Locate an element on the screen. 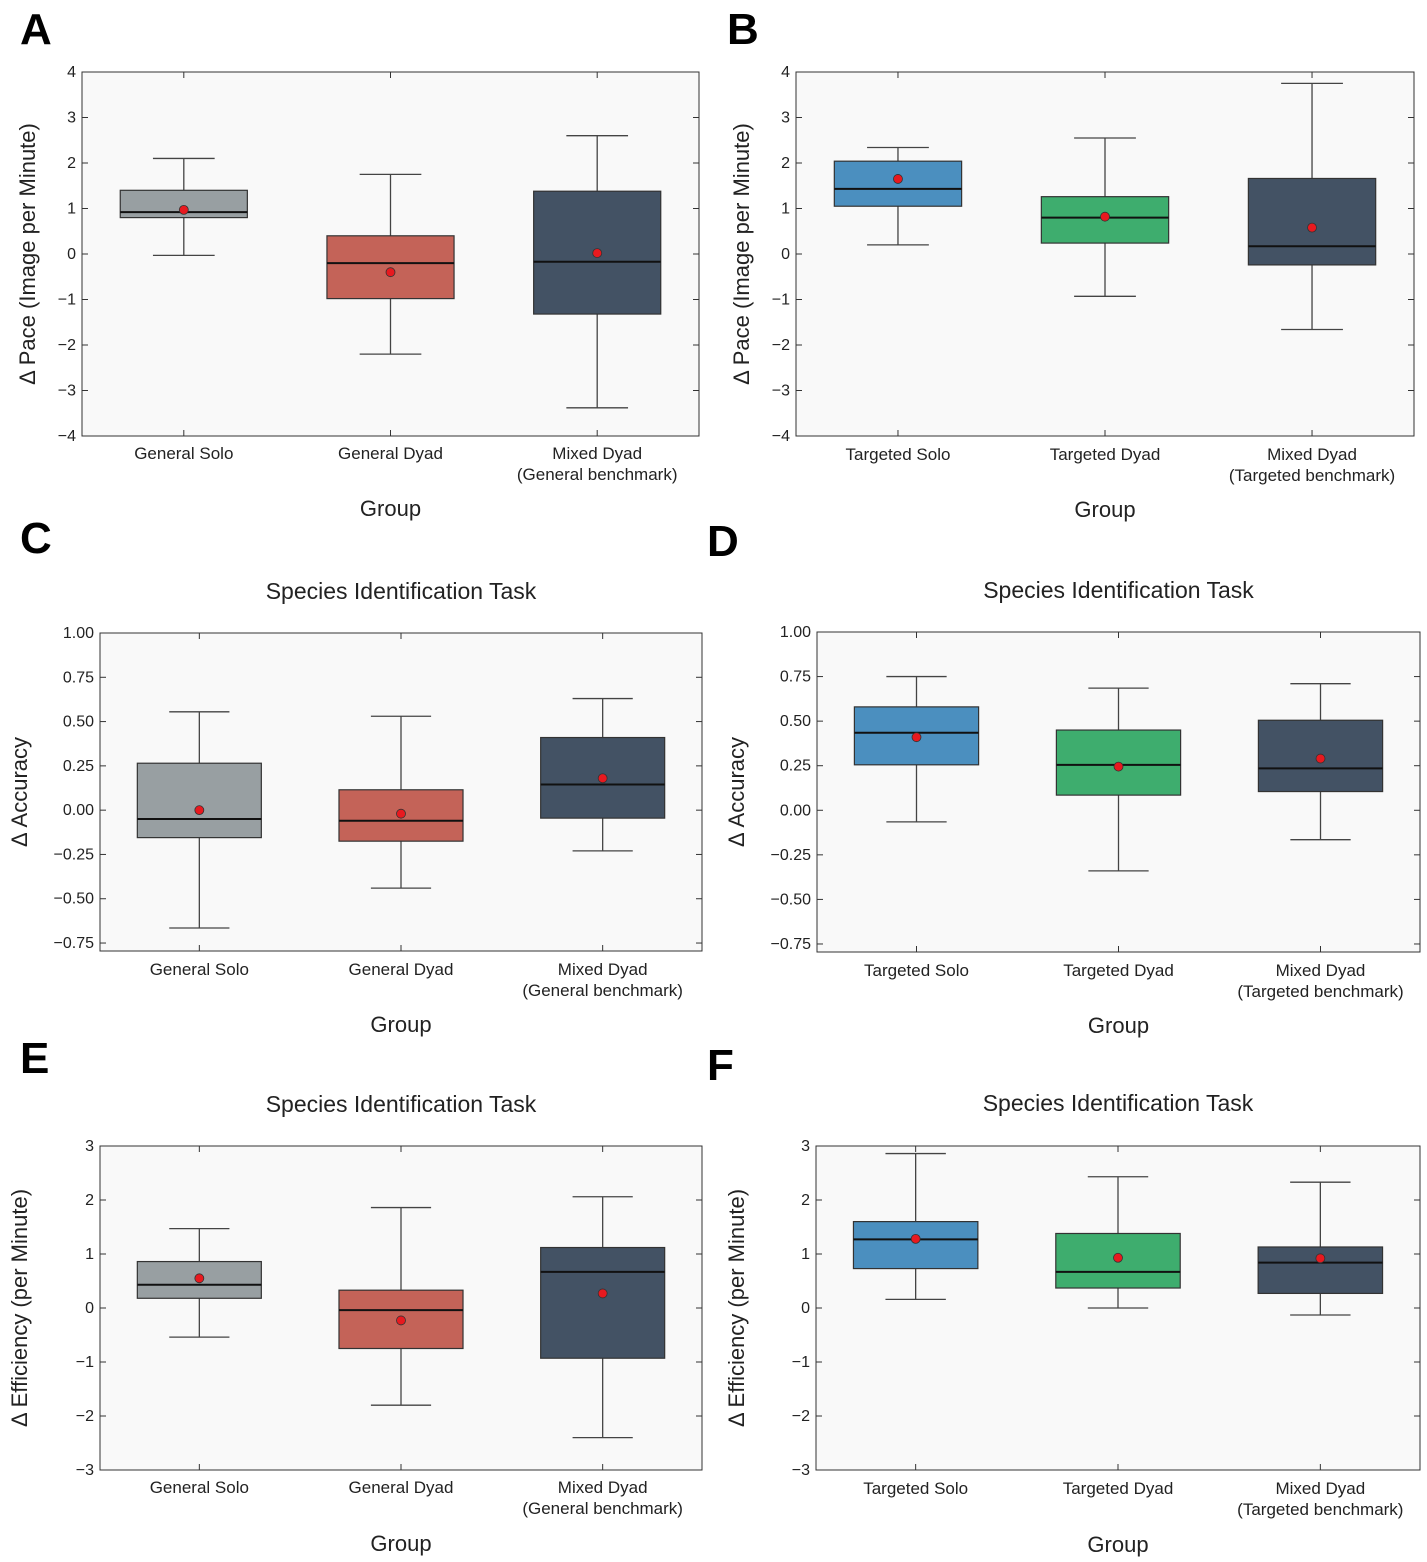 This screenshot has height=1562, width=1427. y-tick-label: −0.50 is located at coordinates (74, 899).